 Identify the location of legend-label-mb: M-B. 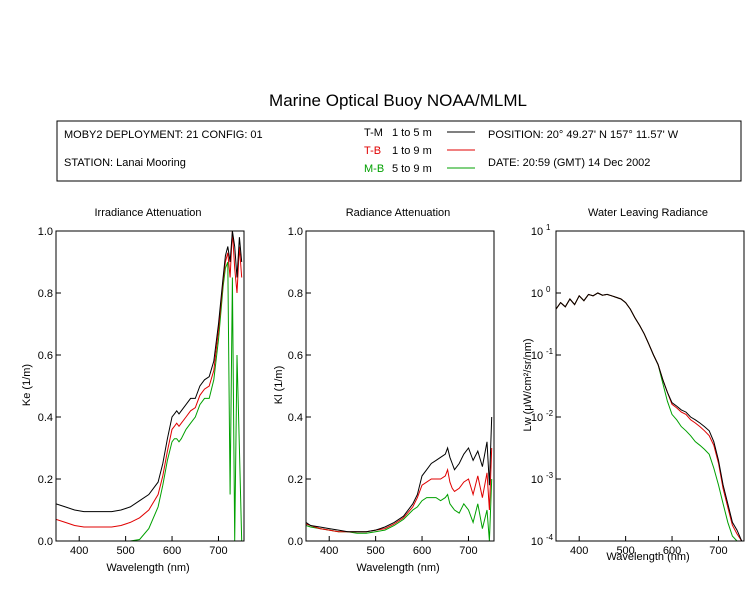
(374, 169).